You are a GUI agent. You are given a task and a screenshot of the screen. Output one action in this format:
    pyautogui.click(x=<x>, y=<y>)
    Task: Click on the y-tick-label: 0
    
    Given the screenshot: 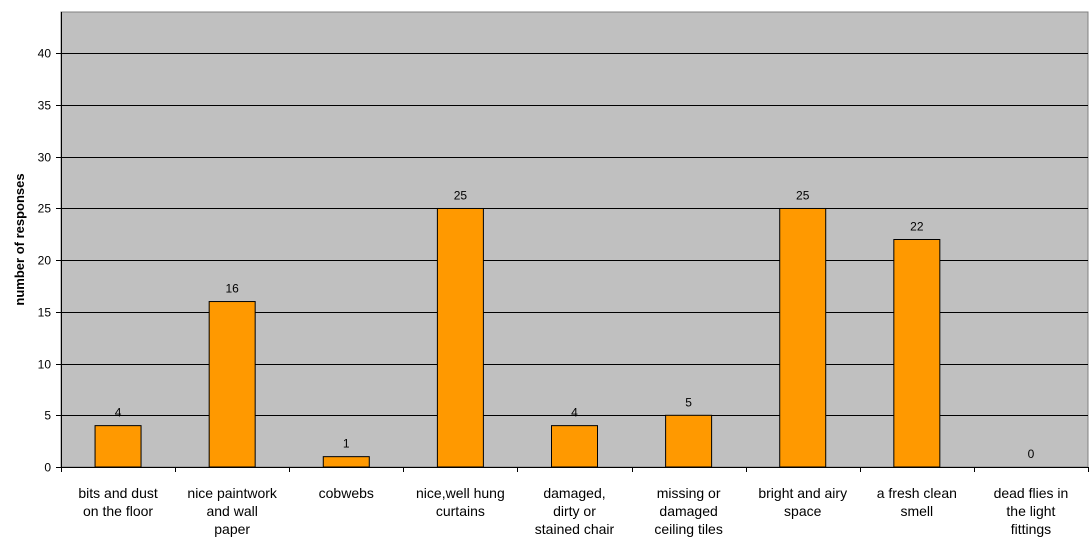 What is the action you would take?
    pyautogui.click(x=47, y=468)
    